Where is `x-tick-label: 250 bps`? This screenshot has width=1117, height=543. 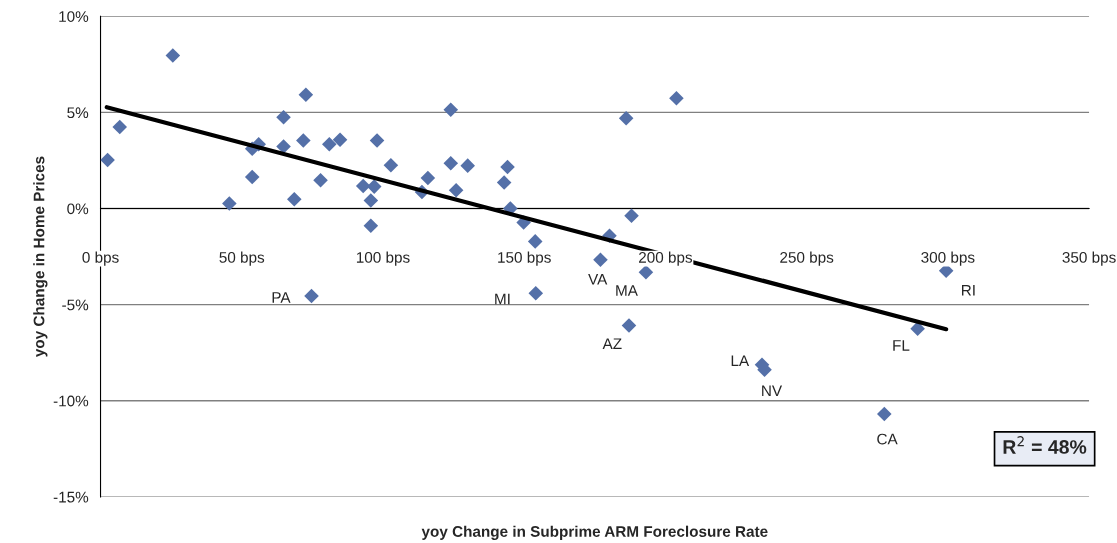 x-tick-label: 250 bps is located at coordinates (807, 258).